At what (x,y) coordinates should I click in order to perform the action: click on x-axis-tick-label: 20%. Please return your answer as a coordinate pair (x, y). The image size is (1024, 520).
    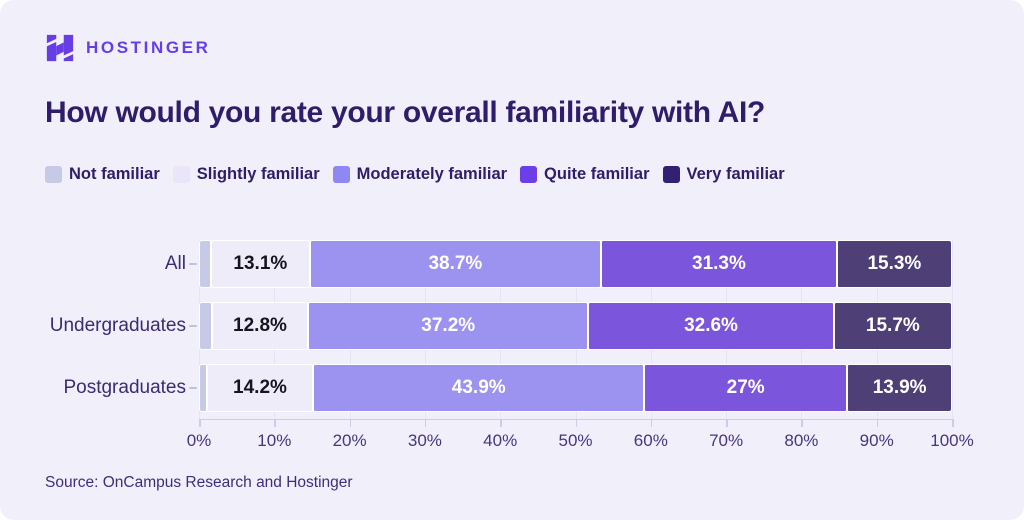
    Looking at the image, I should click on (349, 440).